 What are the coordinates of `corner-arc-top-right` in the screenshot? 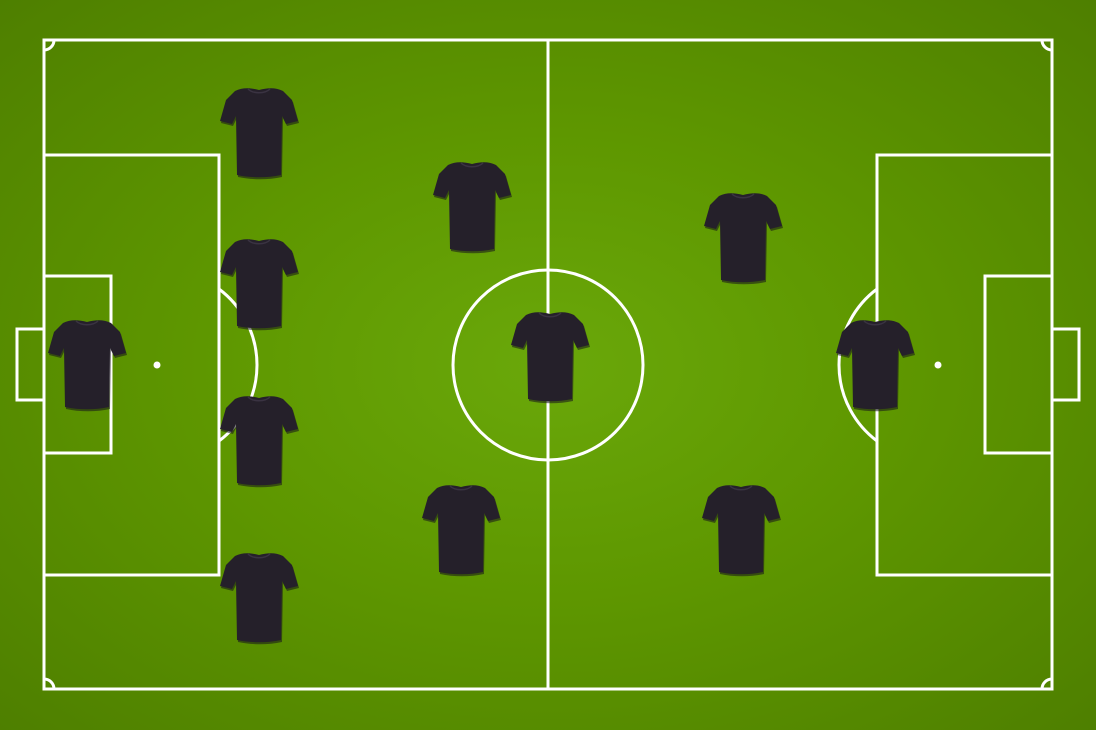 It's located at (1046, 45).